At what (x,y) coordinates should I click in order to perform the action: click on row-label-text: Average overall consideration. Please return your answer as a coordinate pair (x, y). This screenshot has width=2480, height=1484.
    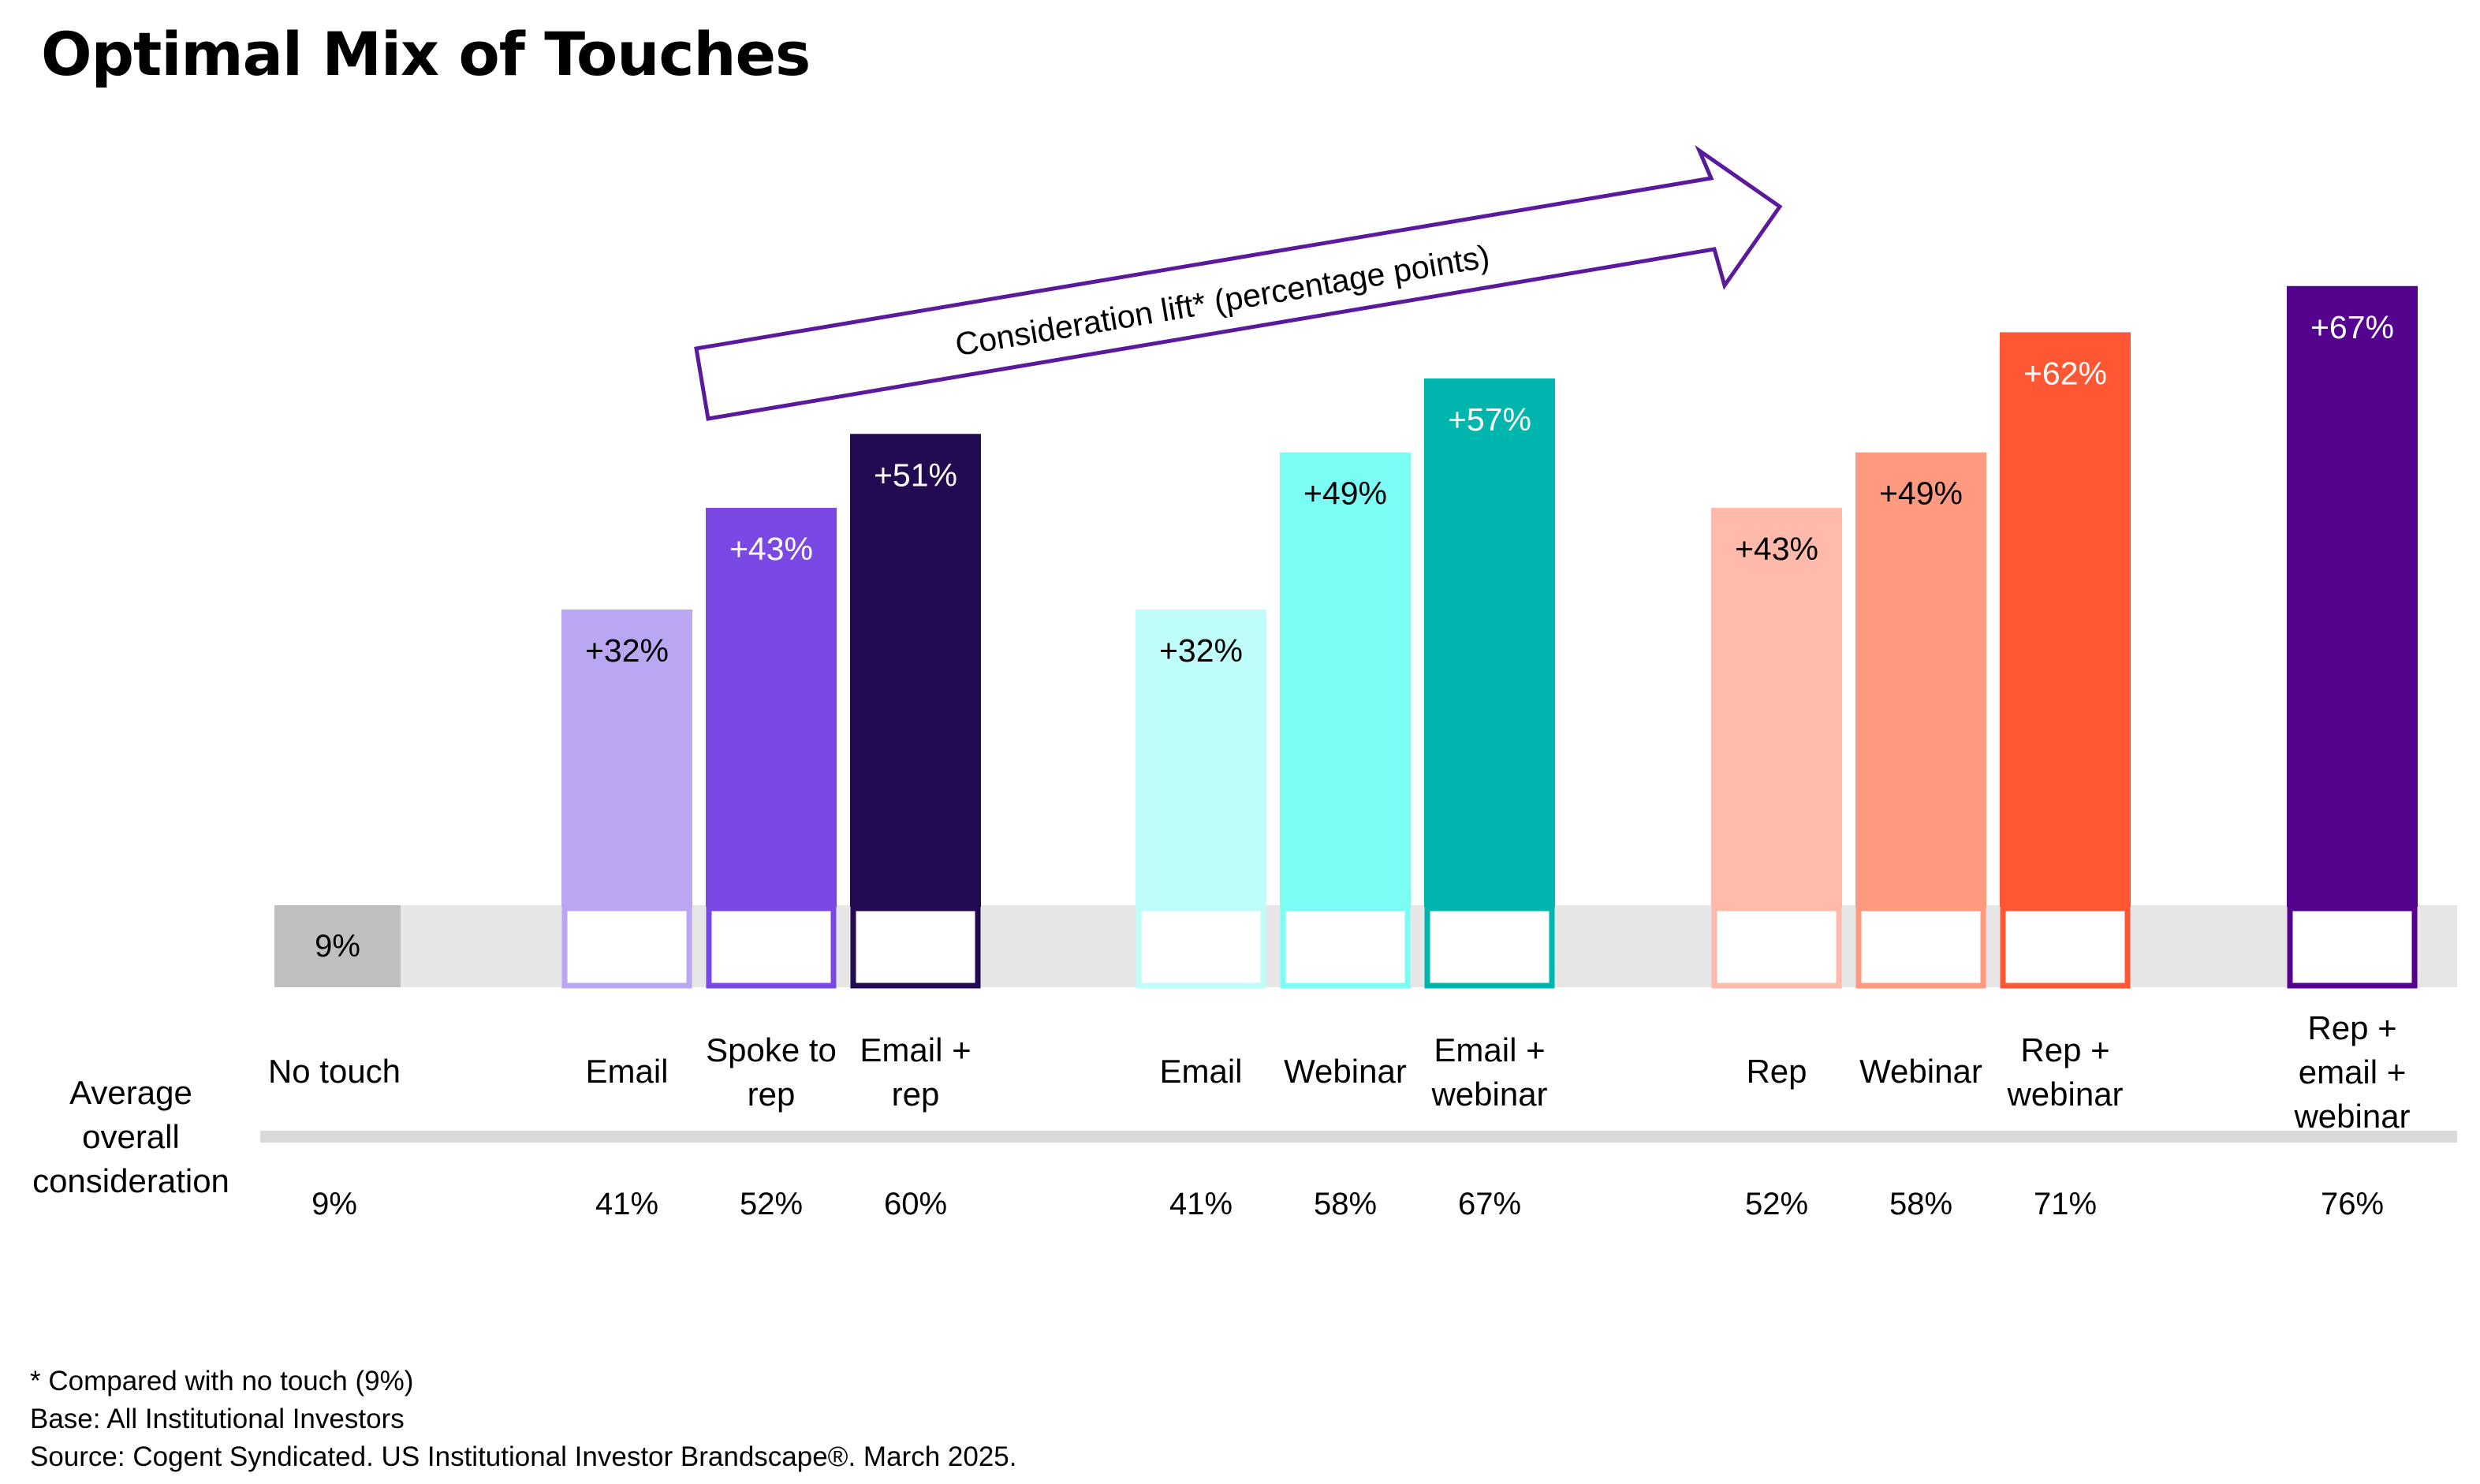
    Looking at the image, I should click on (130, 1136).